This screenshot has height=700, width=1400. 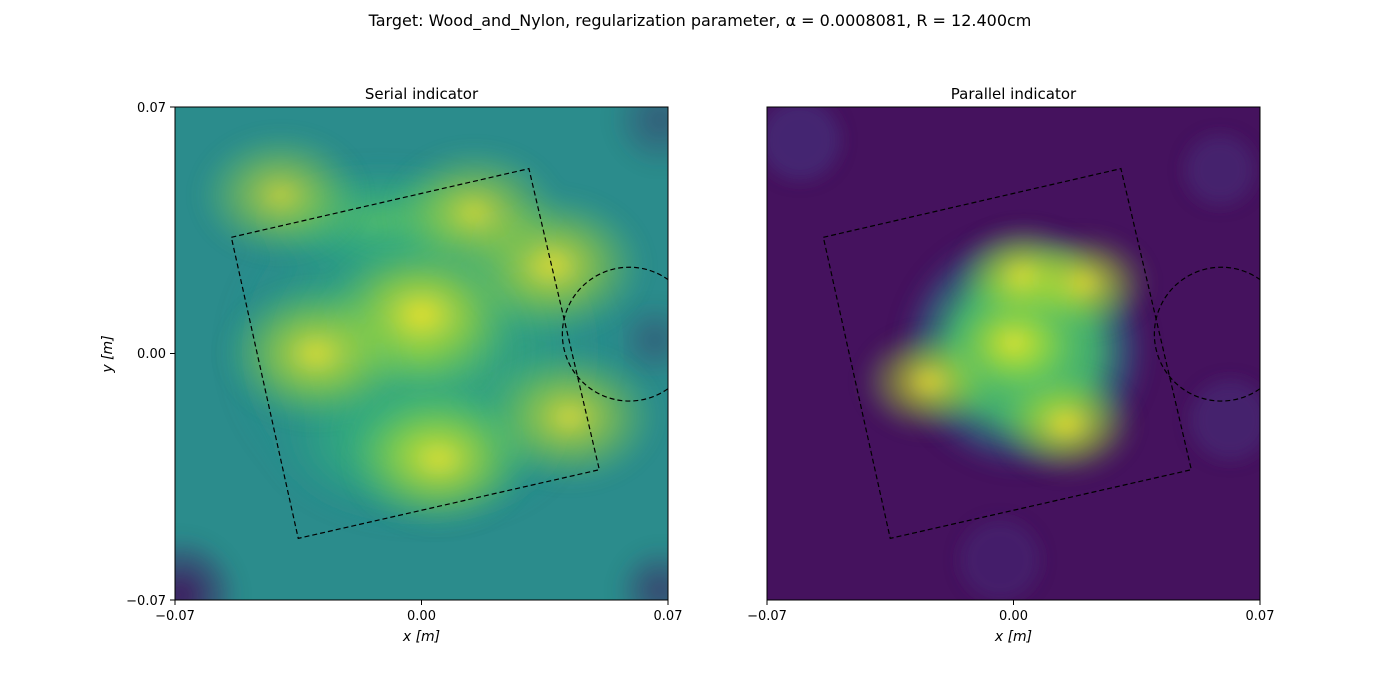 What do you see at coordinates (151, 108) in the screenshot?
I see `y-tick-label: 0.07` at bounding box center [151, 108].